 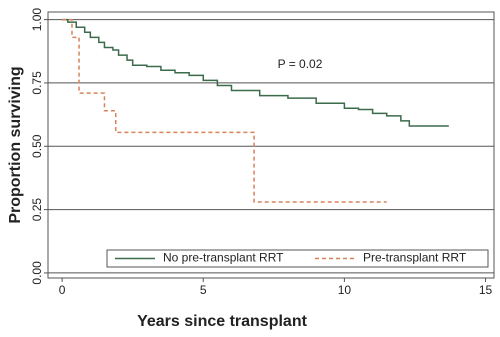 What do you see at coordinates (297, 258) in the screenshot?
I see `legend-box` at bounding box center [297, 258].